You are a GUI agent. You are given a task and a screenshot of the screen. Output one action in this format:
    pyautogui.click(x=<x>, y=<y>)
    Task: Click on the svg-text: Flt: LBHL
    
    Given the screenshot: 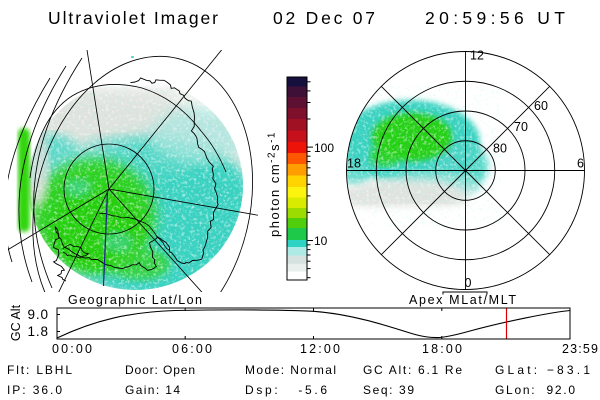 What is the action you would take?
    pyautogui.click(x=39, y=370)
    